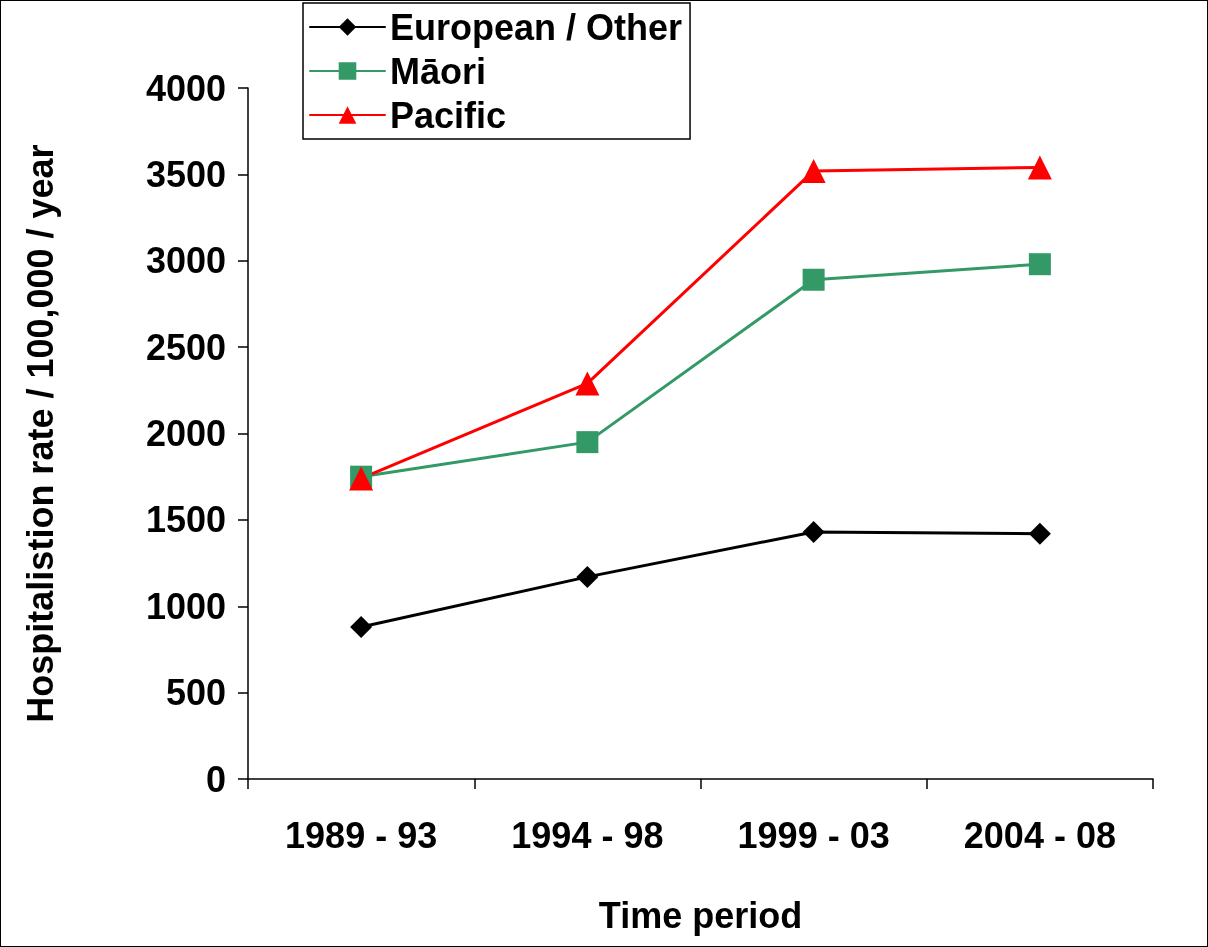 This screenshot has height=947, width=1208. What do you see at coordinates (215, 779) in the screenshot?
I see `y-tick-label: 0` at bounding box center [215, 779].